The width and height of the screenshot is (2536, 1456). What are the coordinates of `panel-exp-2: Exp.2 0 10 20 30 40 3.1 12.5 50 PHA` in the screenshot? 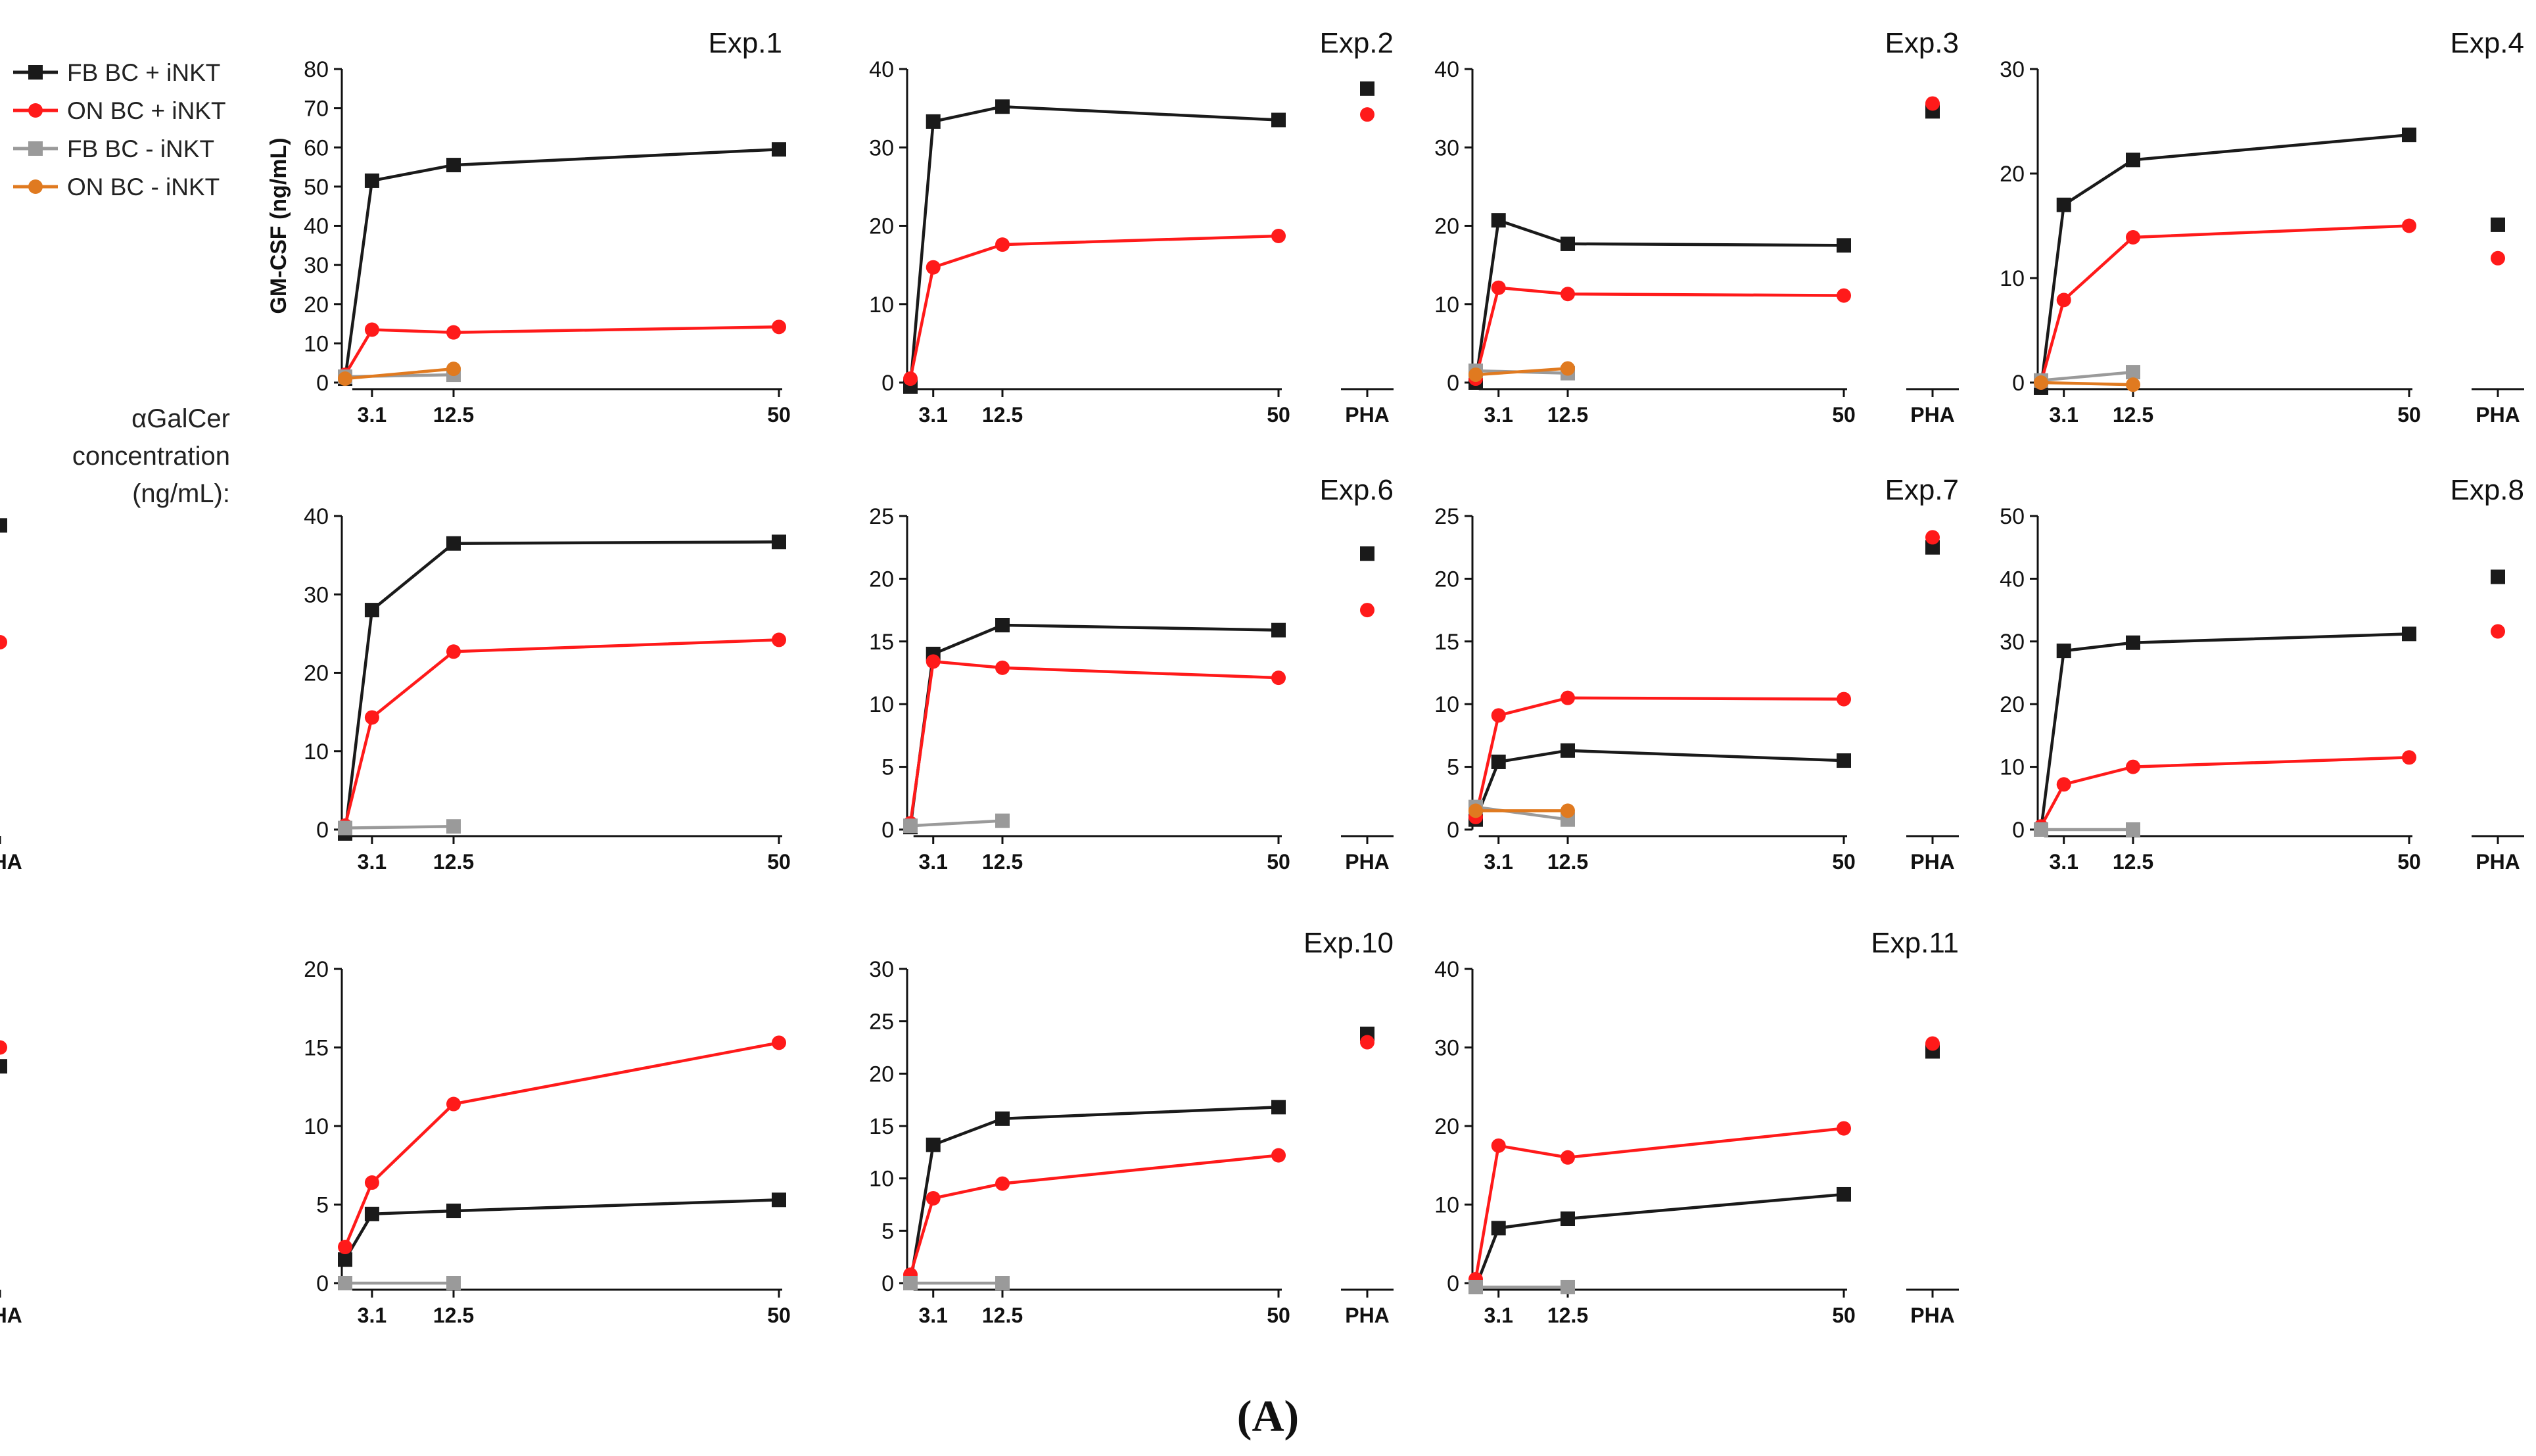 It's located at (1131, 227).